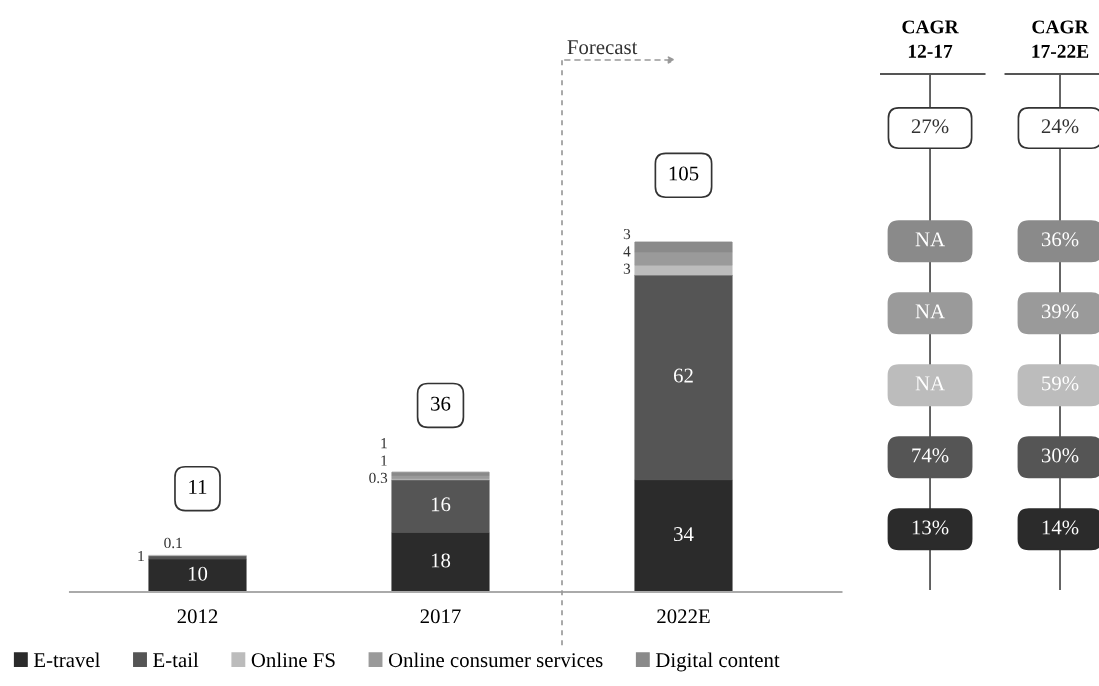  I want to click on text: Forecast, so click(602, 47).